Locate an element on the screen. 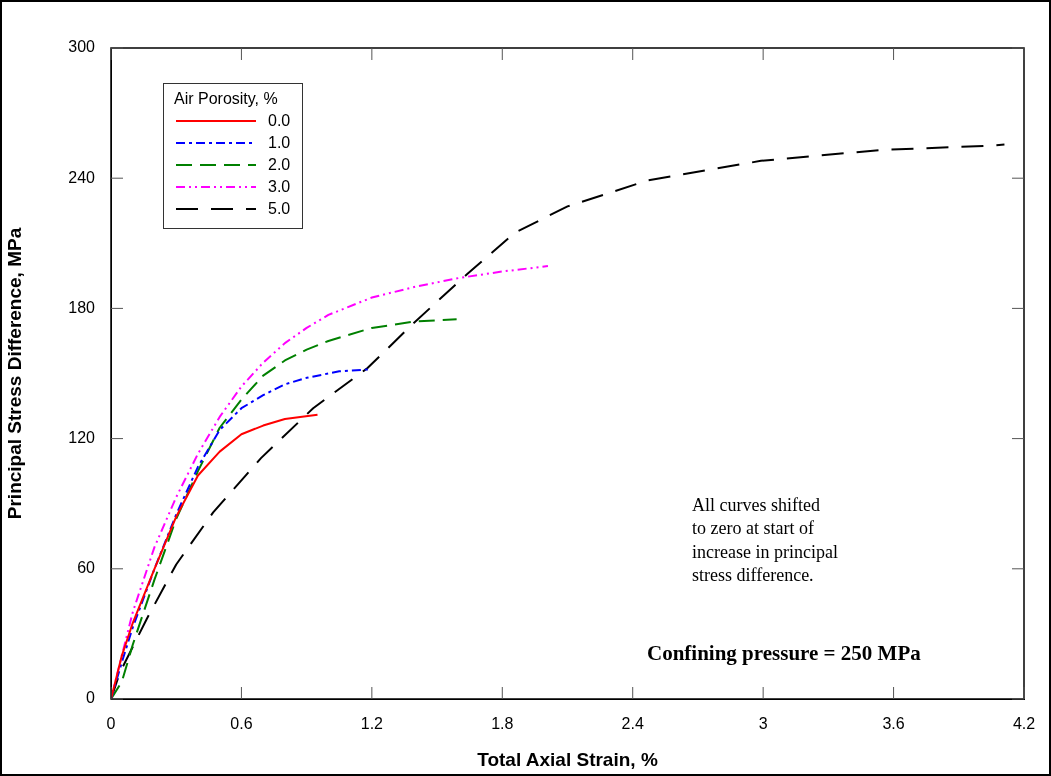 The width and height of the screenshot is (1051, 776). x-tick-label: 3 is located at coordinates (763, 724).